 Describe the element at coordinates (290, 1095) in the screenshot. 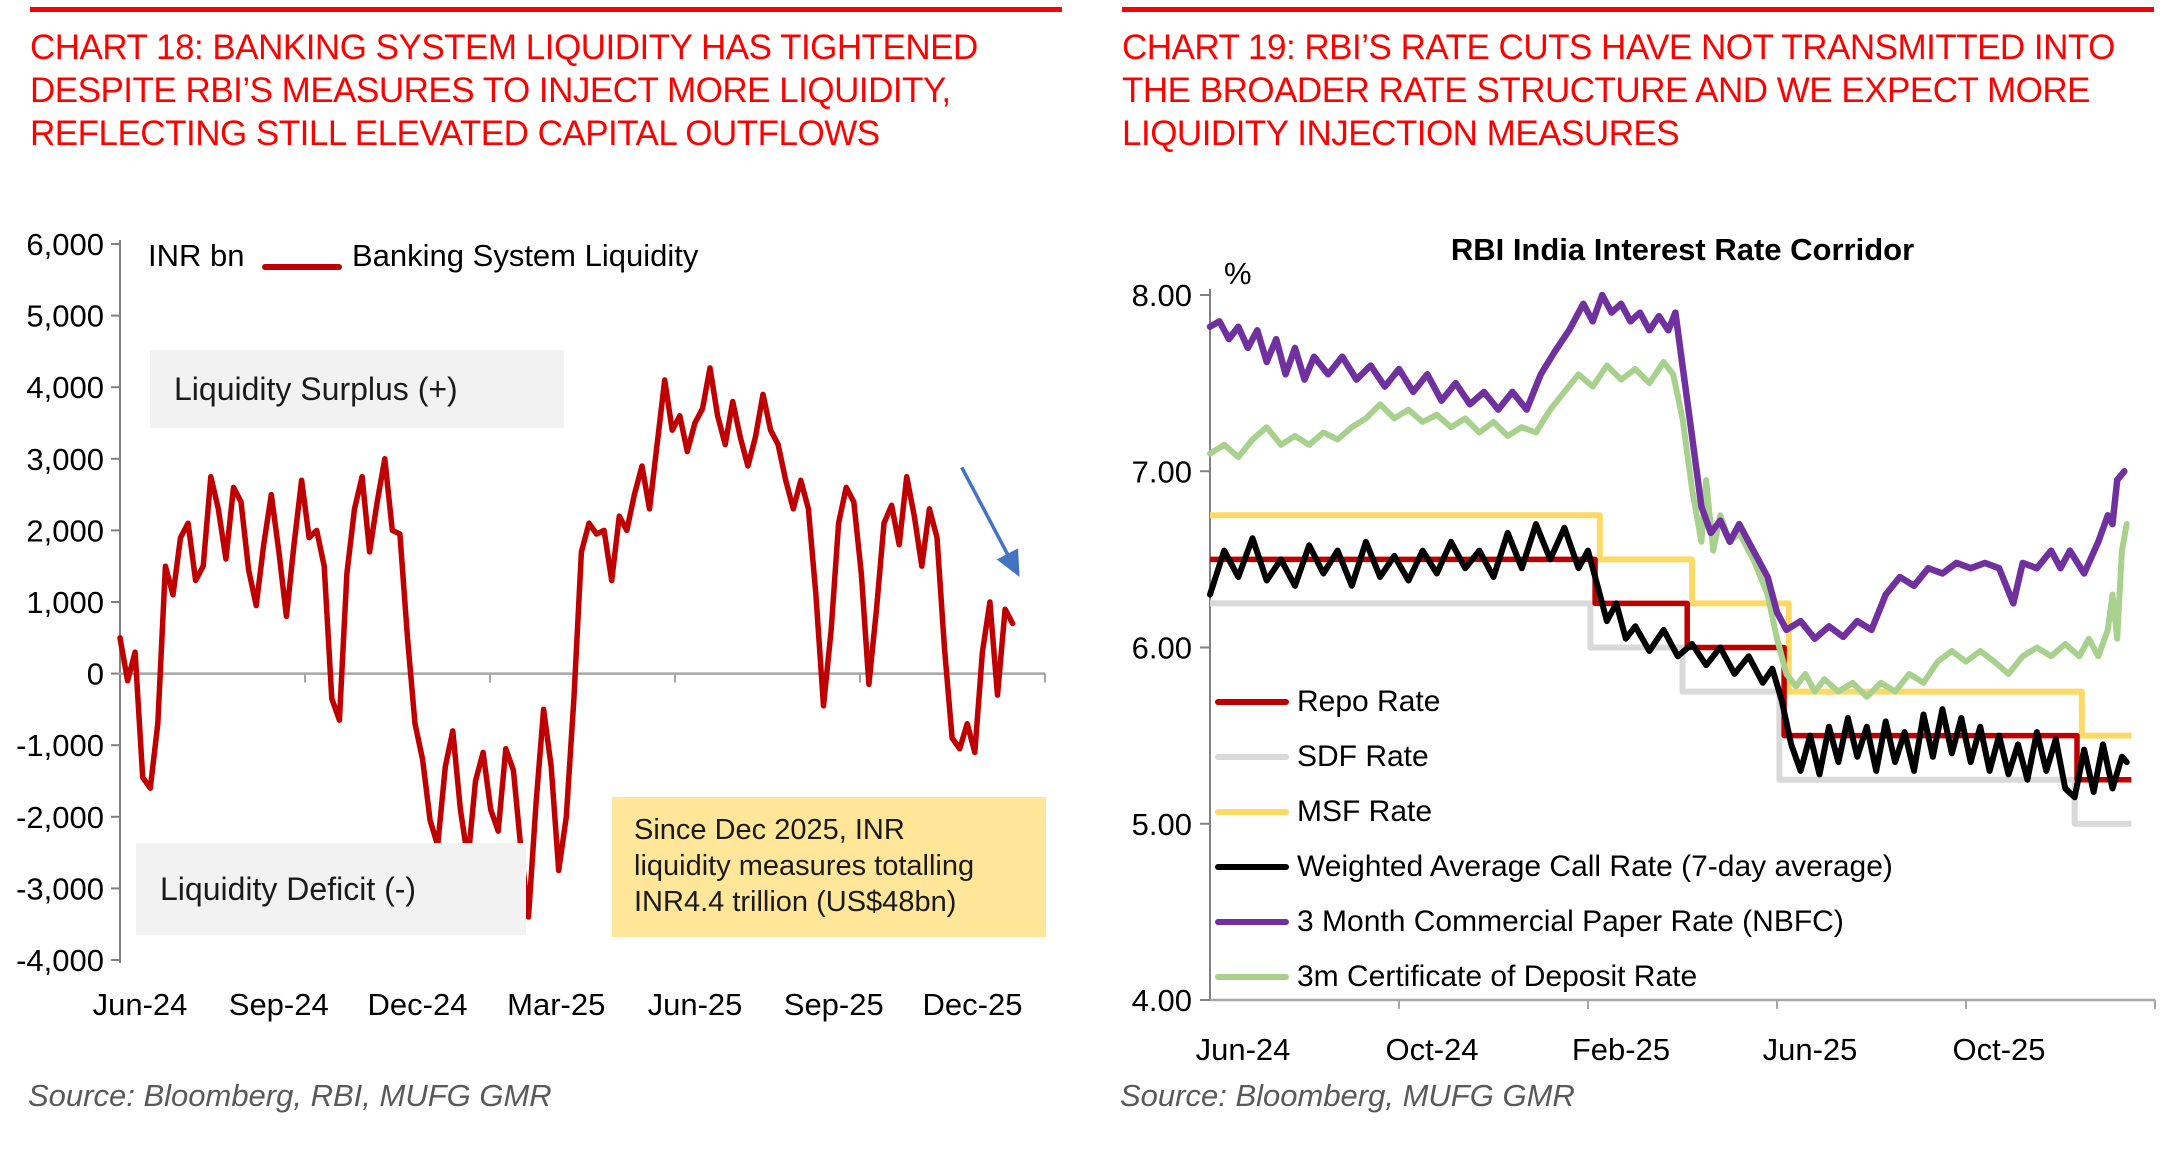

I see `left-source: Source: Bloomberg, RBI, MUFG GMR` at that location.